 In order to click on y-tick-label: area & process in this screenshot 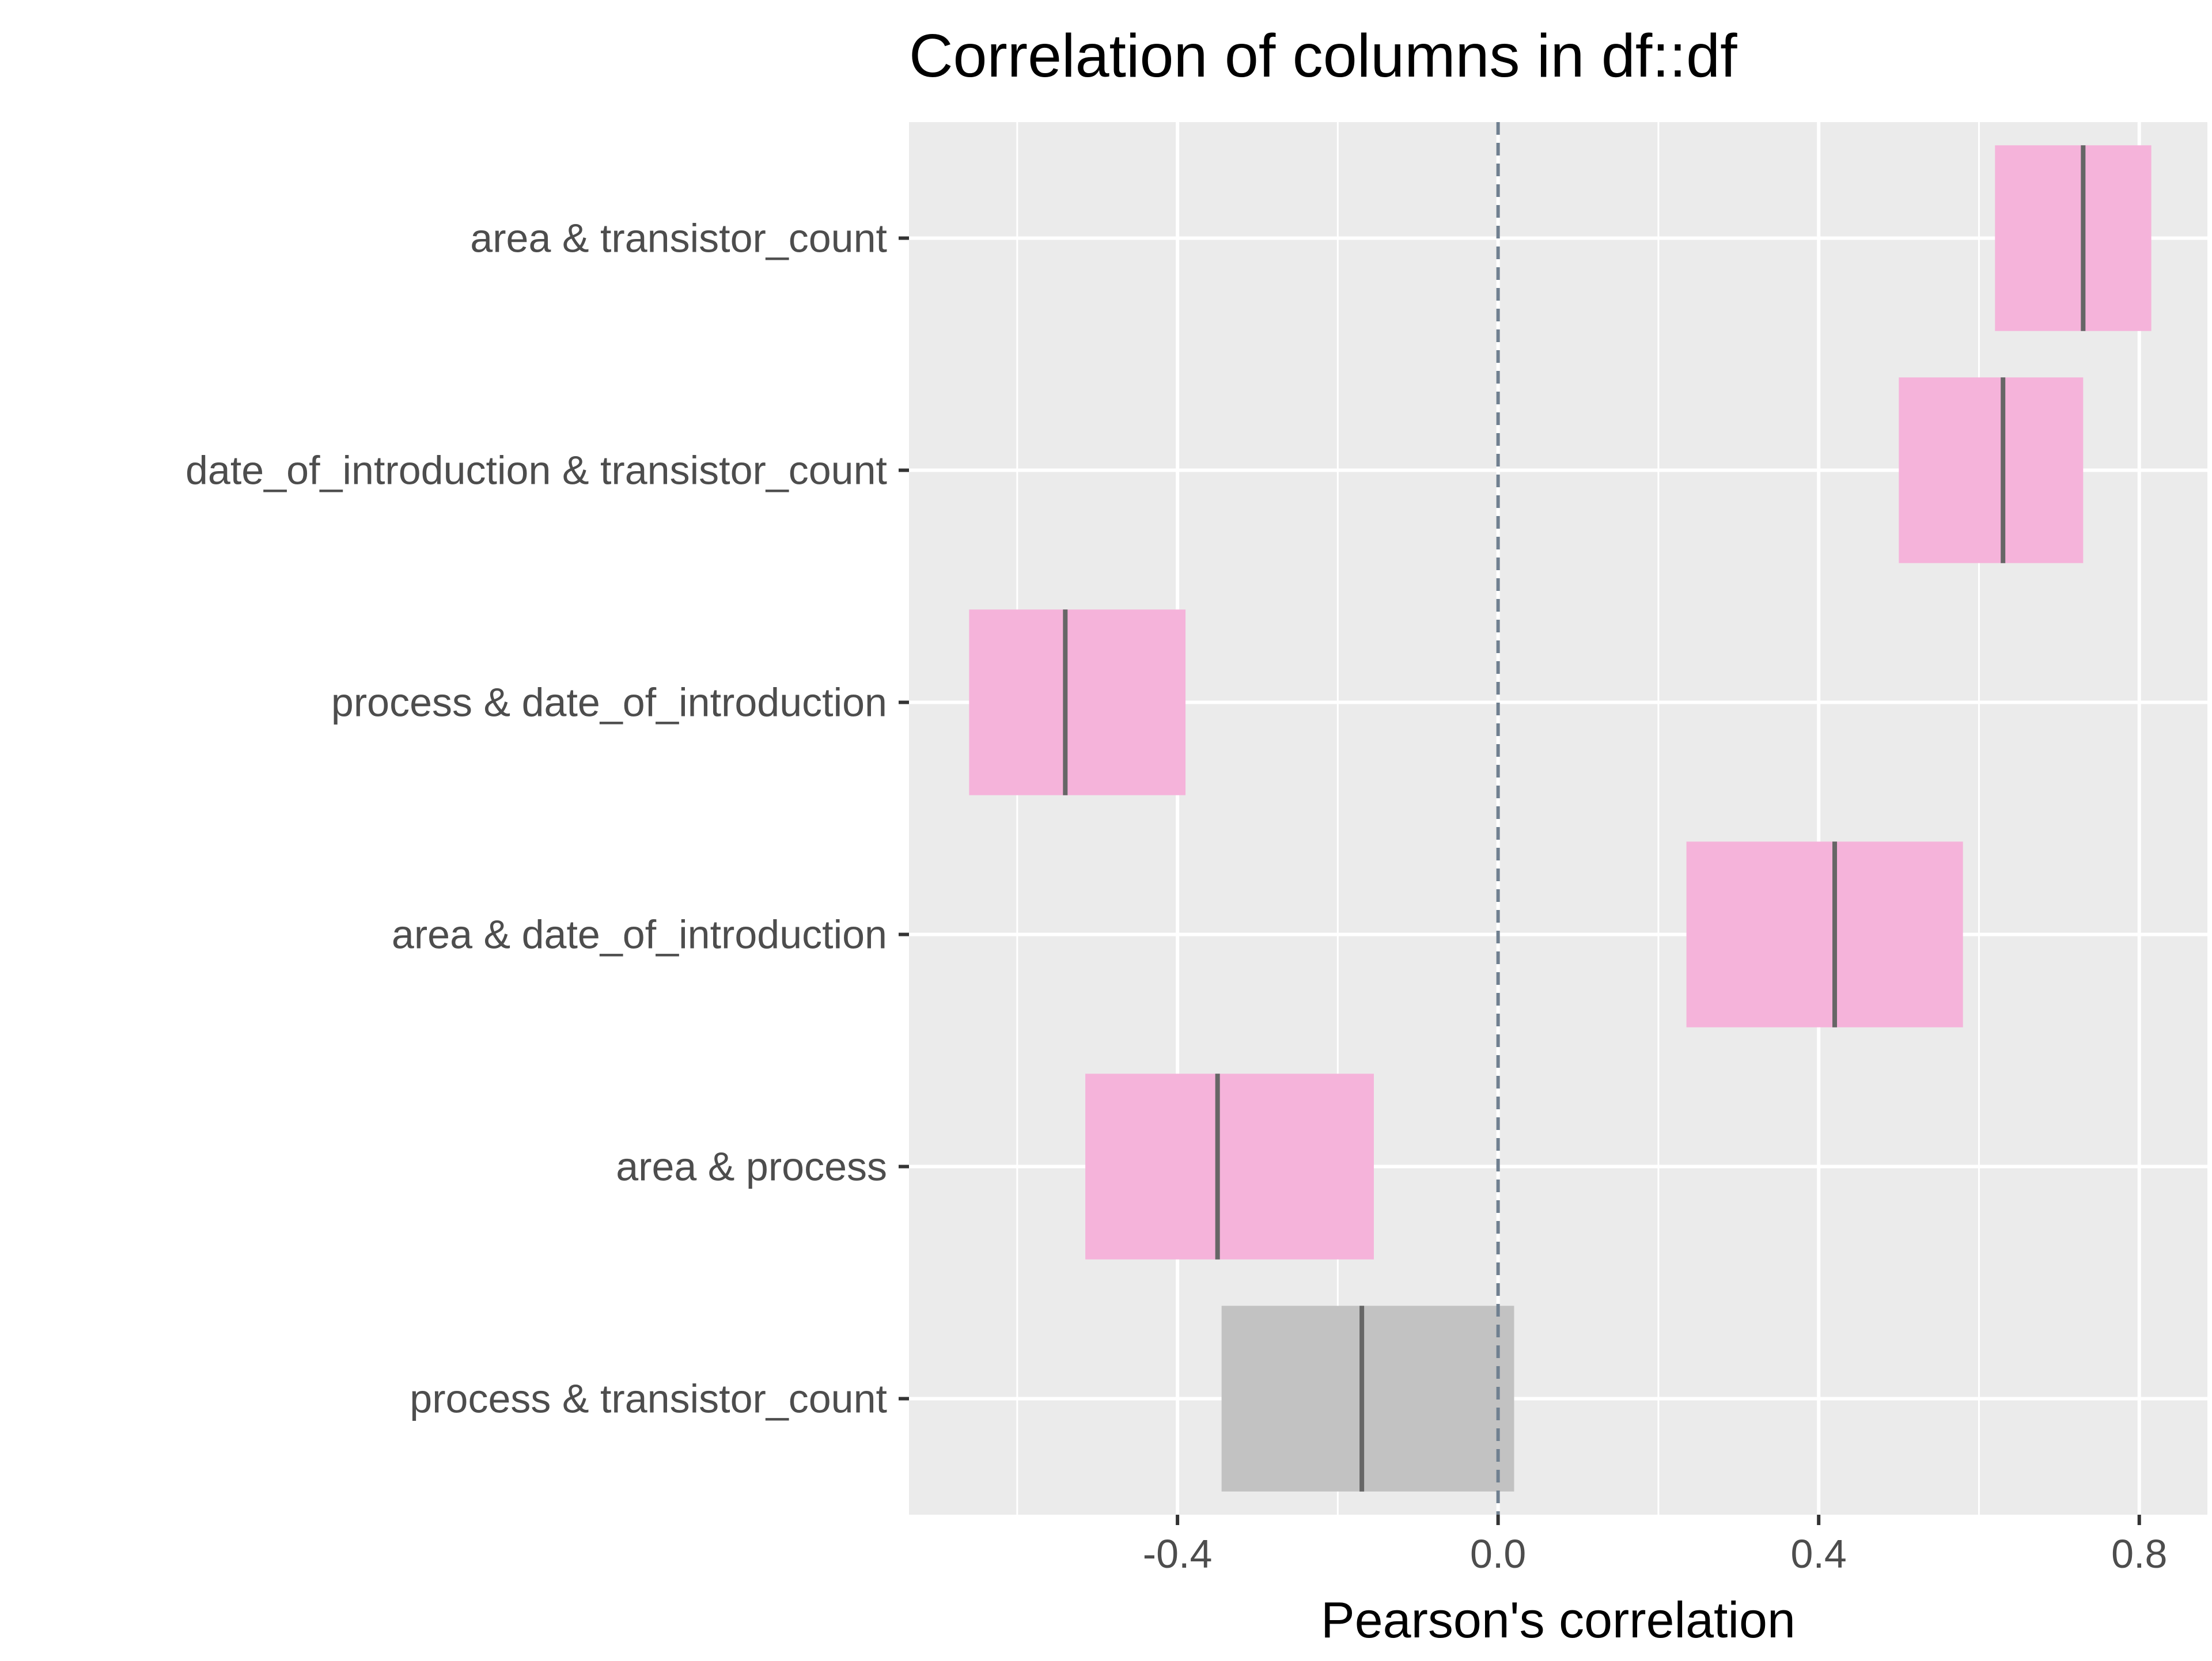, I will do `click(751, 1166)`.